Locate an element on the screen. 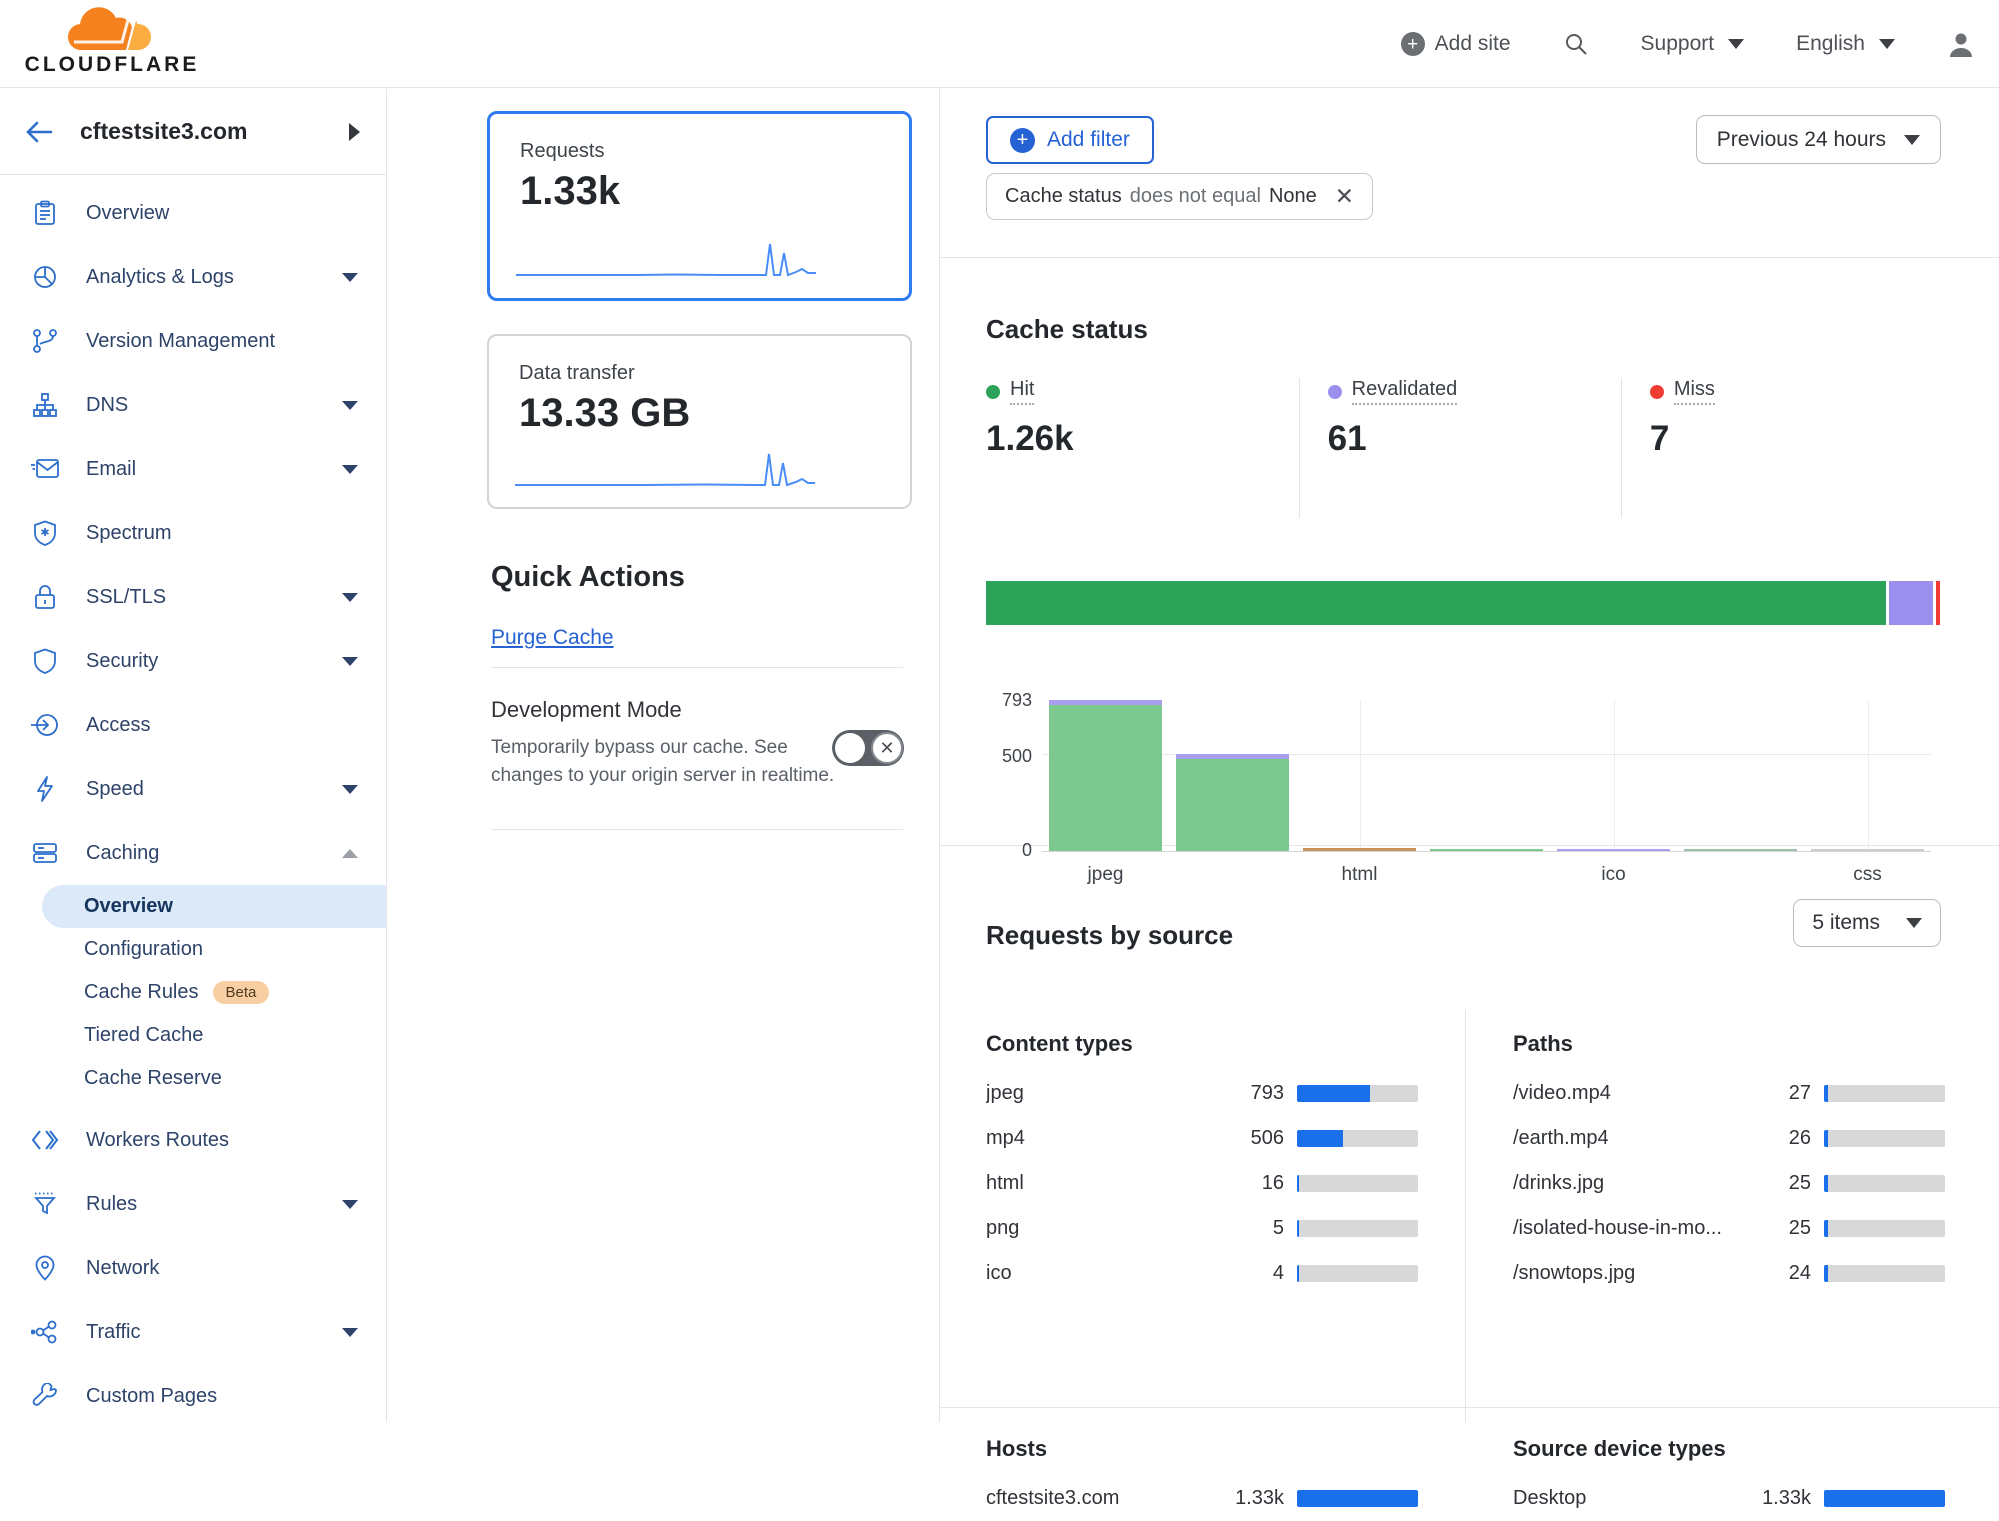  filter-field: Cache status is located at coordinates (1063, 196).